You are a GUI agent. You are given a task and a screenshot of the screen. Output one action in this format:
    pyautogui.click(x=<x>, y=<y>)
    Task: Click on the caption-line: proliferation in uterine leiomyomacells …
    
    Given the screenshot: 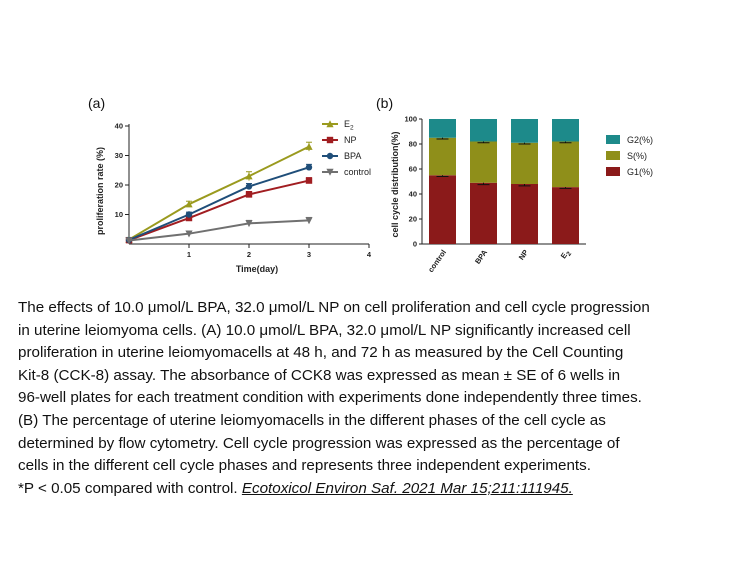 What is the action you would take?
    pyautogui.click(x=321, y=353)
    